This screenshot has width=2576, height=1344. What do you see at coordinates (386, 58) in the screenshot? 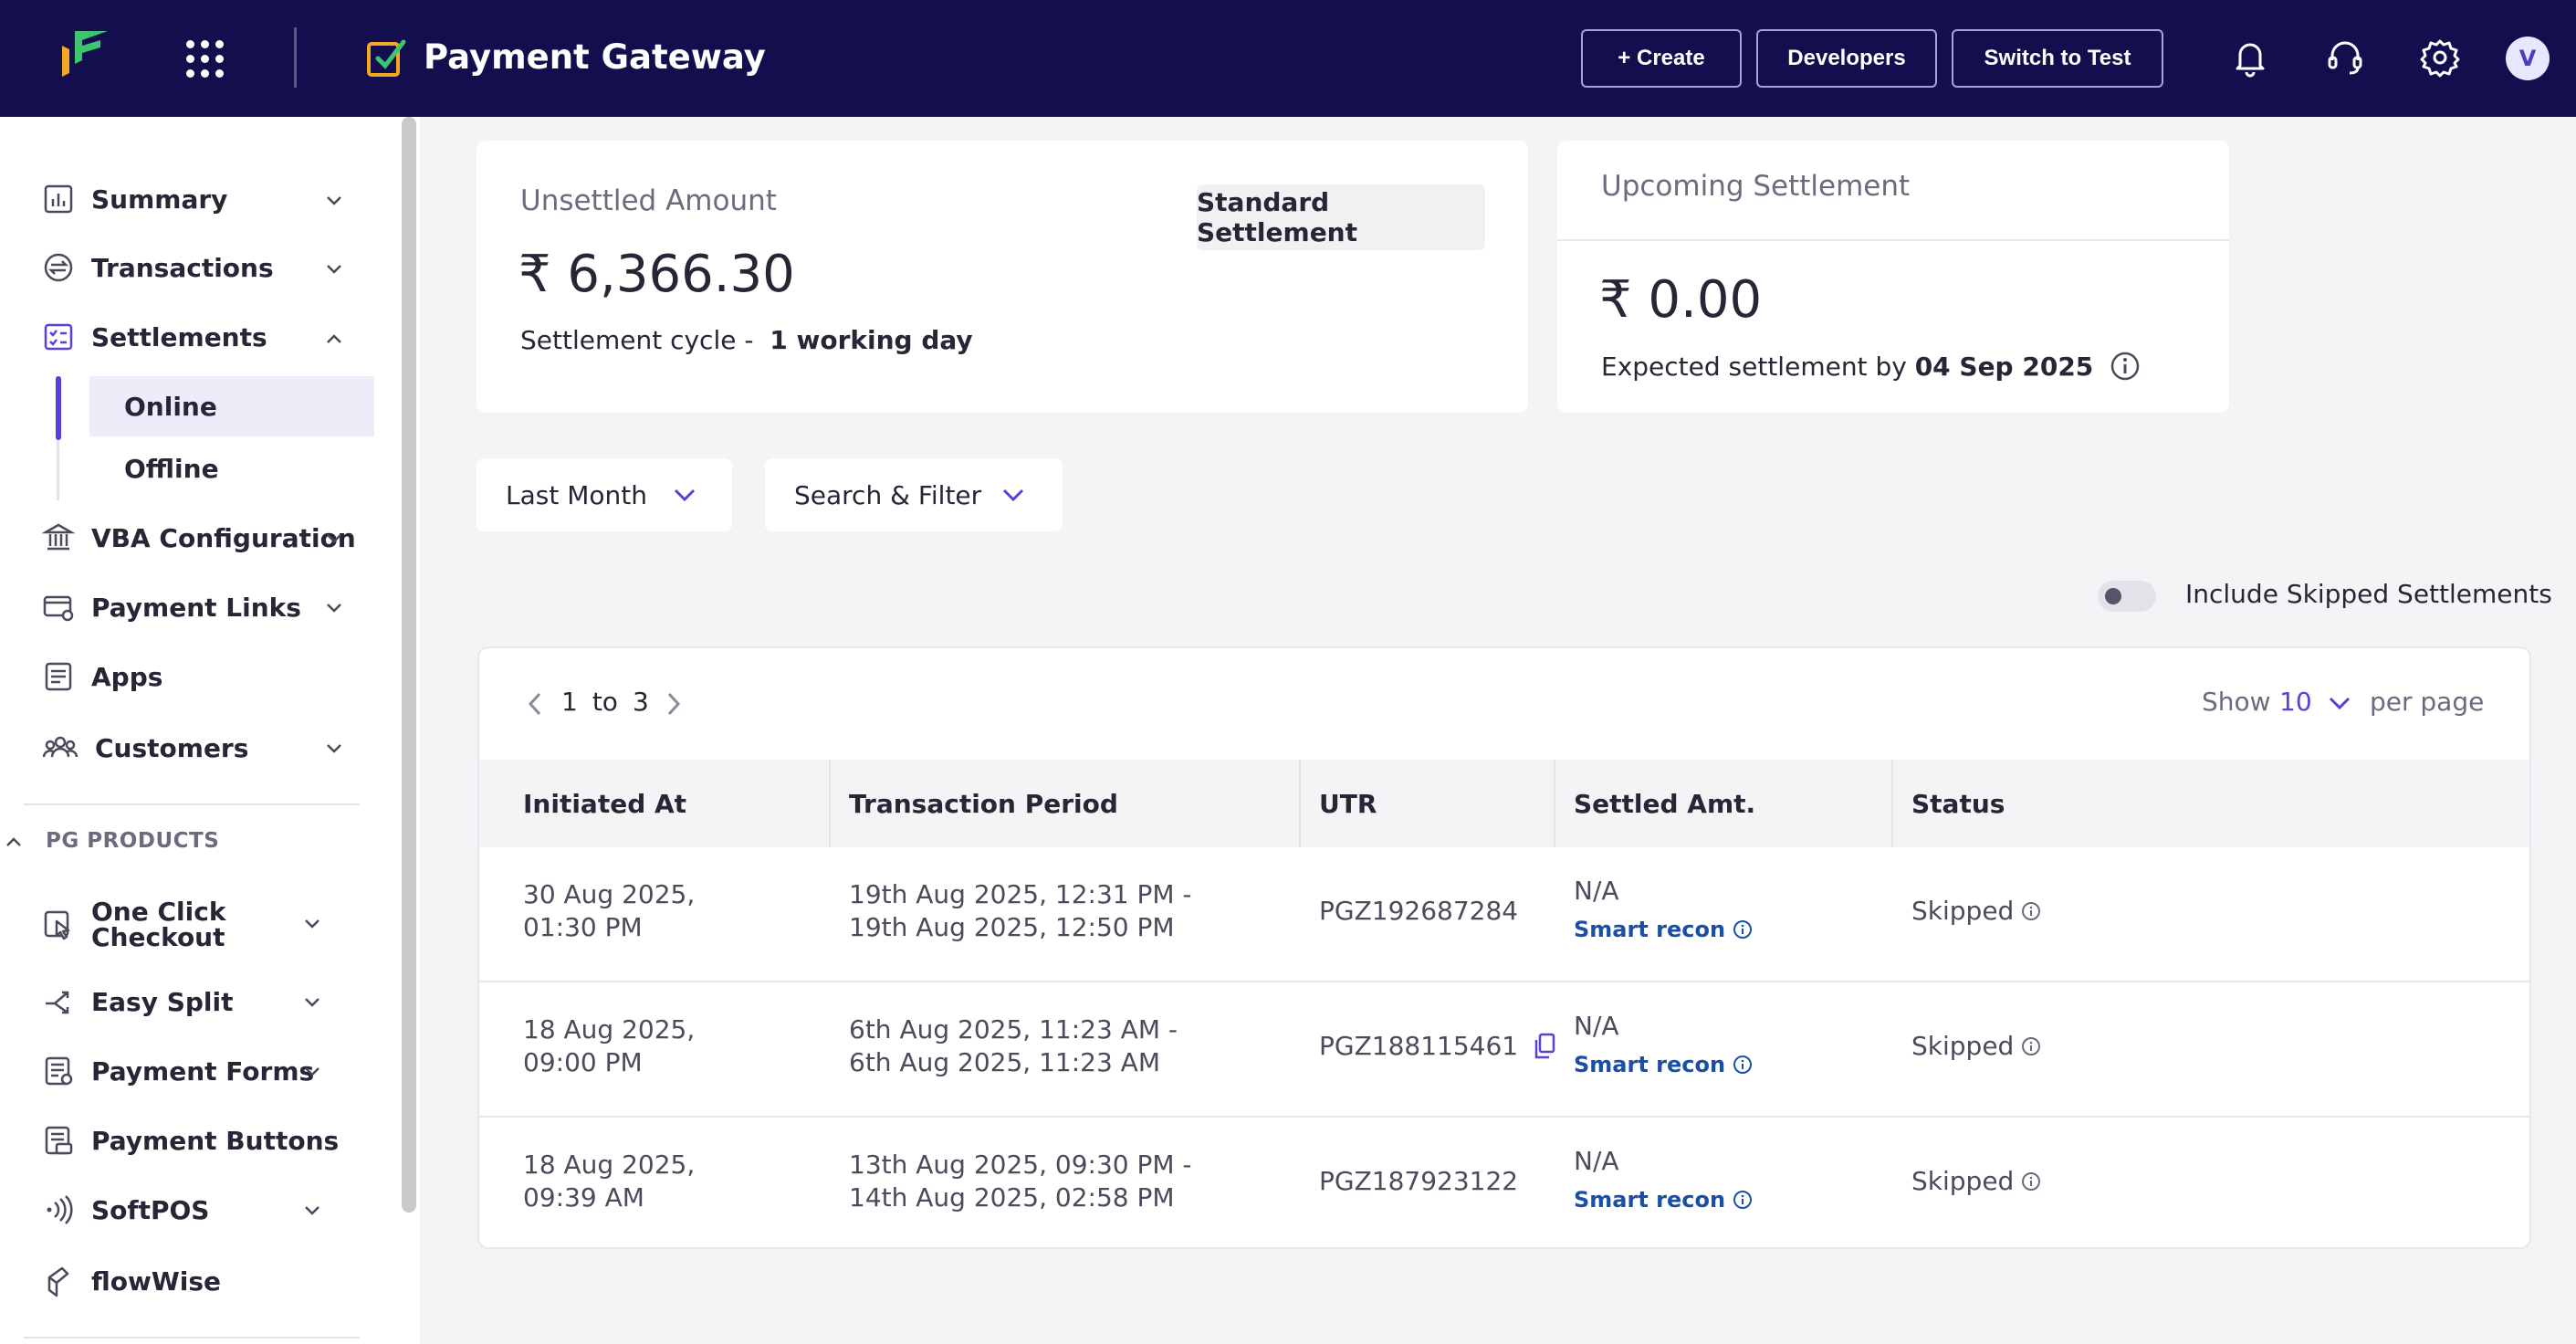
I see `payment-gateway-icon` at bounding box center [386, 58].